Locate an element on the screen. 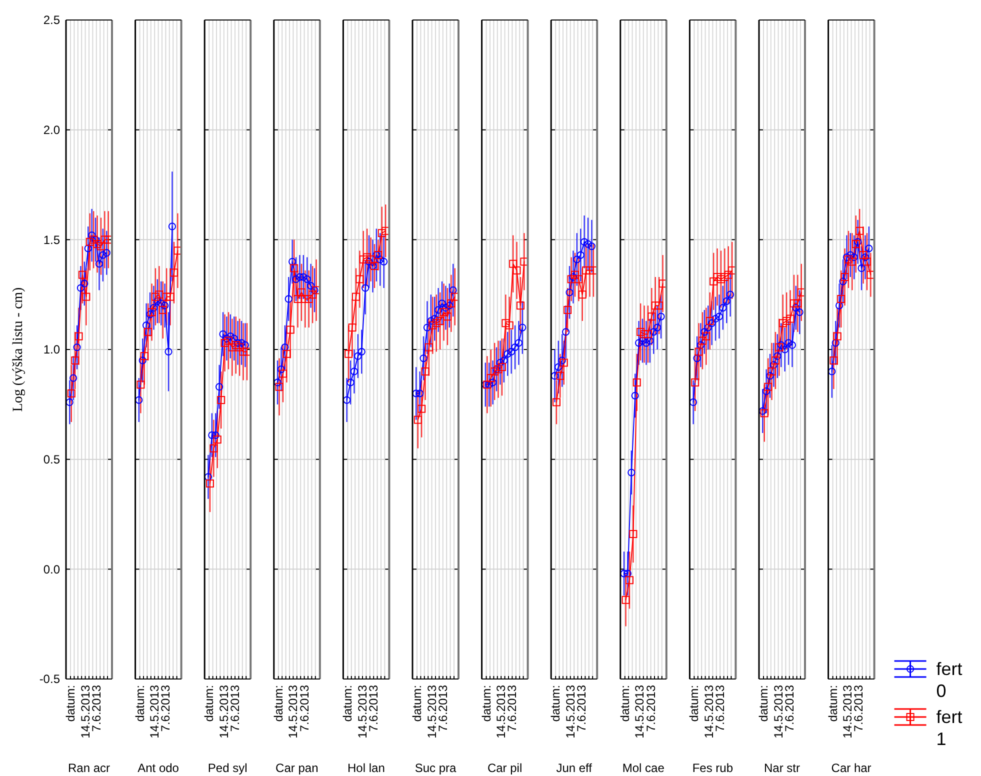 The width and height of the screenshot is (981, 776). x-axis-title: Hol lan is located at coordinates (366, 768).